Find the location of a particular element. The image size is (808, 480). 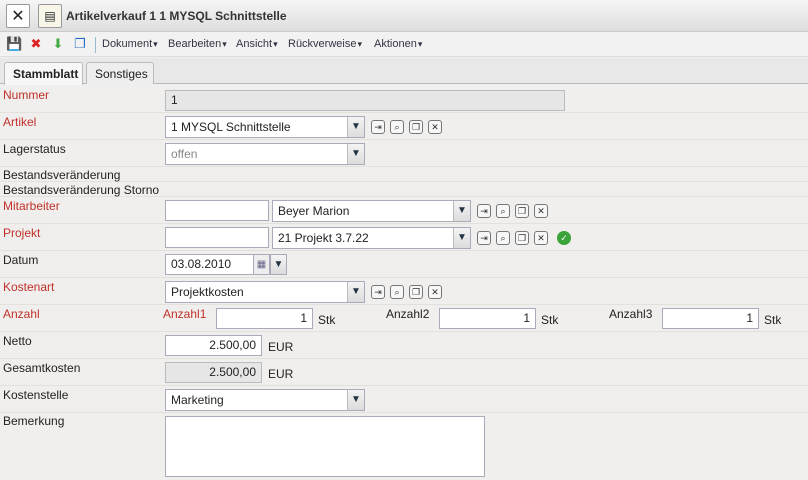

row-bestand-storno is located at coordinates (404, 189).